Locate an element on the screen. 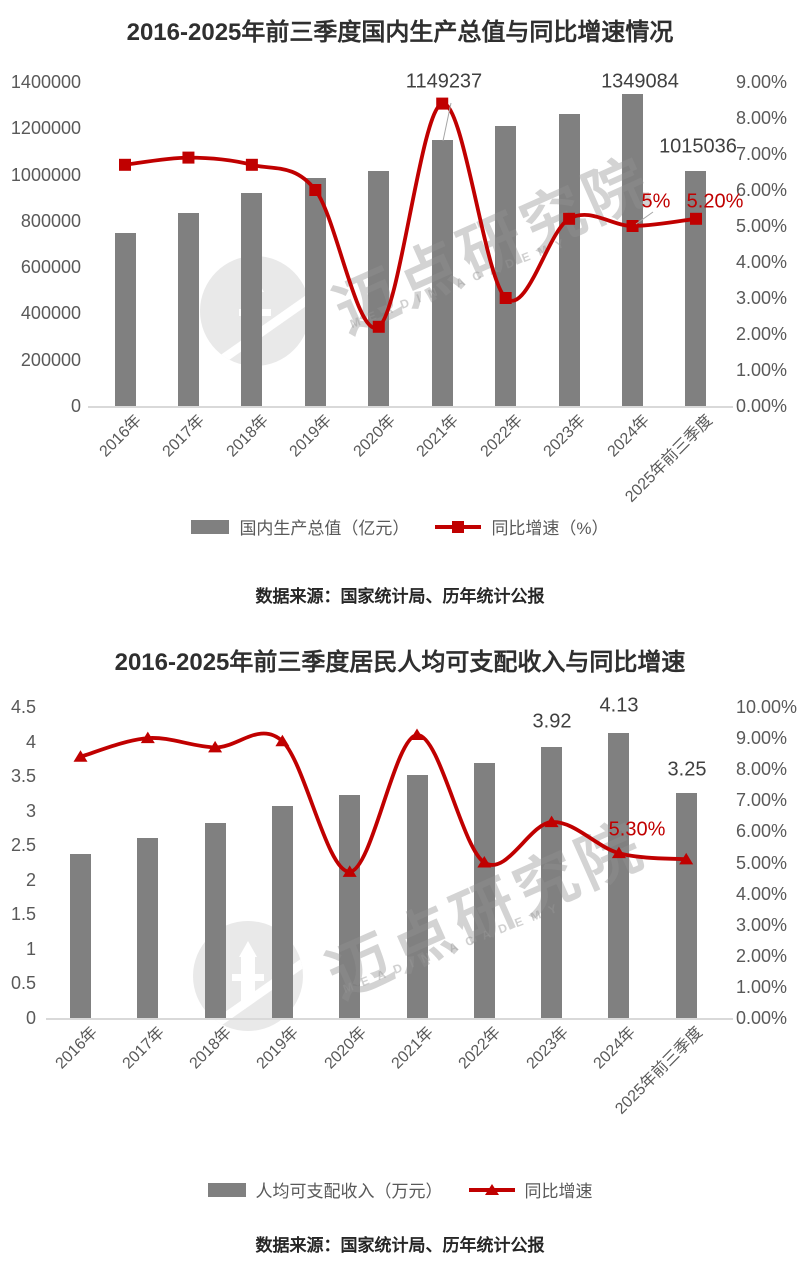  y-axis-right-tick-label: 10.00% is located at coordinates (767, 707).